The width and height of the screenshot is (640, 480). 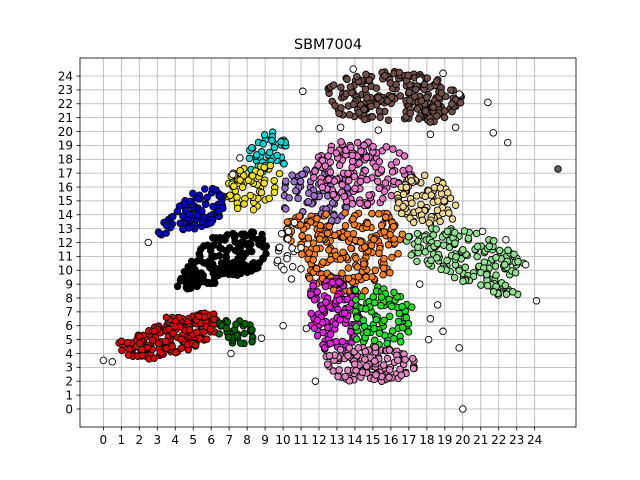 I want to click on x-tick-label: 16, so click(x=390, y=440).